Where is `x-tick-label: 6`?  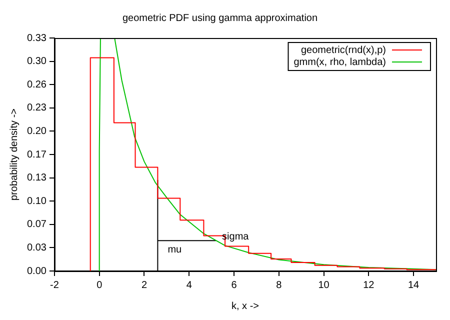
x-tick-label: 6 is located at coordinates (234, 285).